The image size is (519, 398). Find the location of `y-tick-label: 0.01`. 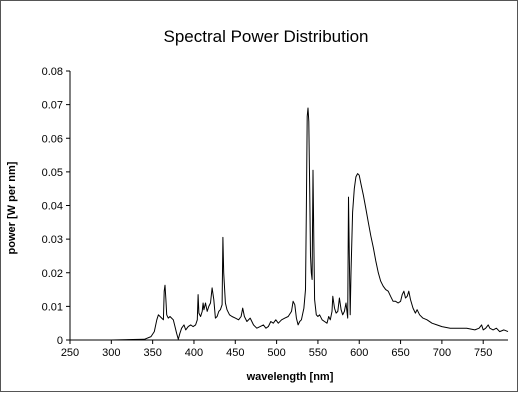

y-tick-label: 0.01 is located at coordinates (52, 307).